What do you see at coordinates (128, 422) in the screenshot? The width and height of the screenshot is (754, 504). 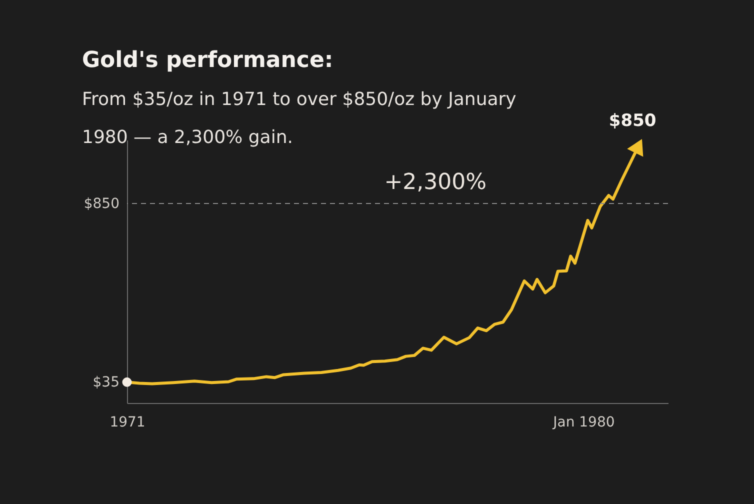 I see `x-tick-label: 1971` at bounding box center [128, 422].